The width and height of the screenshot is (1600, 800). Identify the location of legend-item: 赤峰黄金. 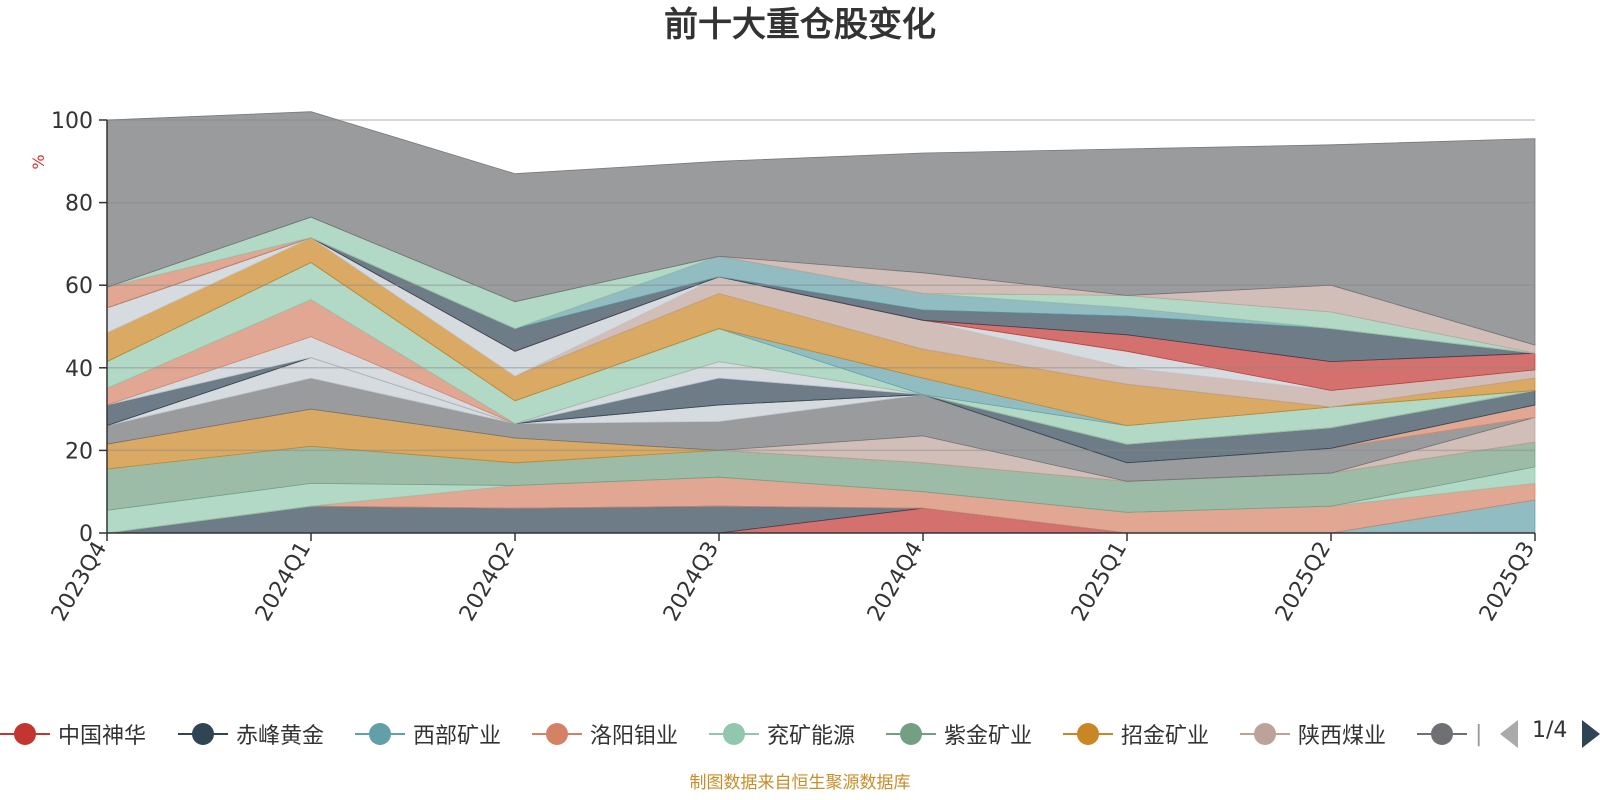
(251, 734).